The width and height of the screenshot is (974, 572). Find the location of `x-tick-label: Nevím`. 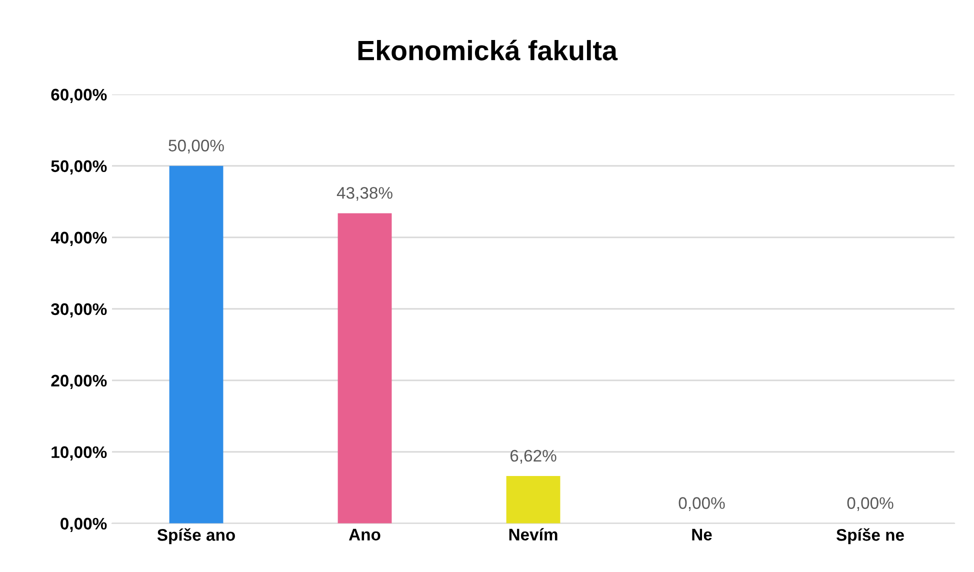

x-tick-label: Nevím is located at coordinates (533, 534).